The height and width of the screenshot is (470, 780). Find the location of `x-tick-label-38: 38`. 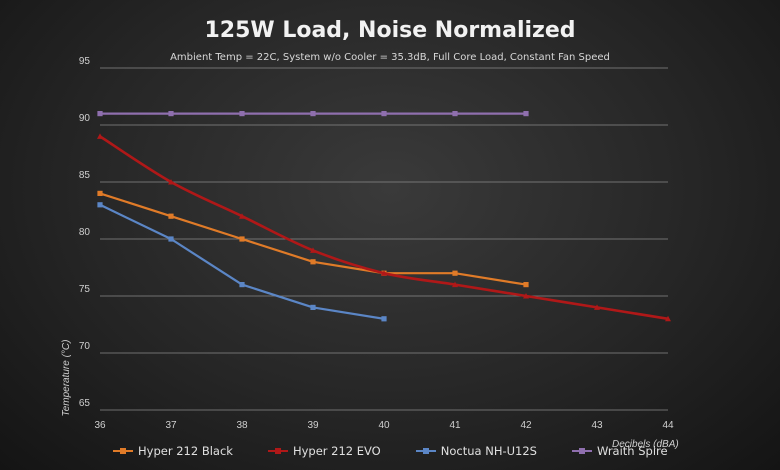

x-tick-label-38: 38 is located at coordinates (242, 425).